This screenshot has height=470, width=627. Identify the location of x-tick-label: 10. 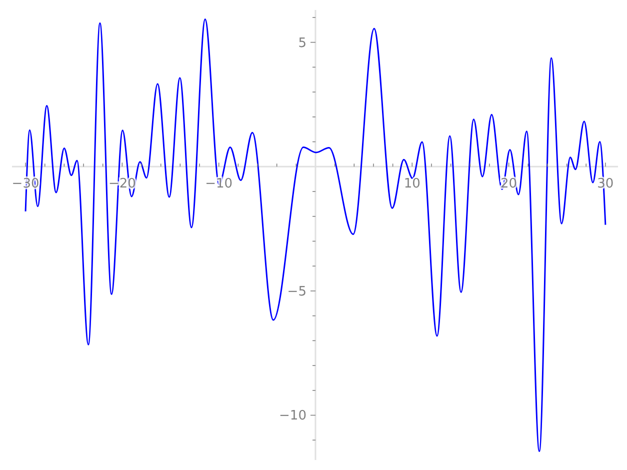
(412, 184).